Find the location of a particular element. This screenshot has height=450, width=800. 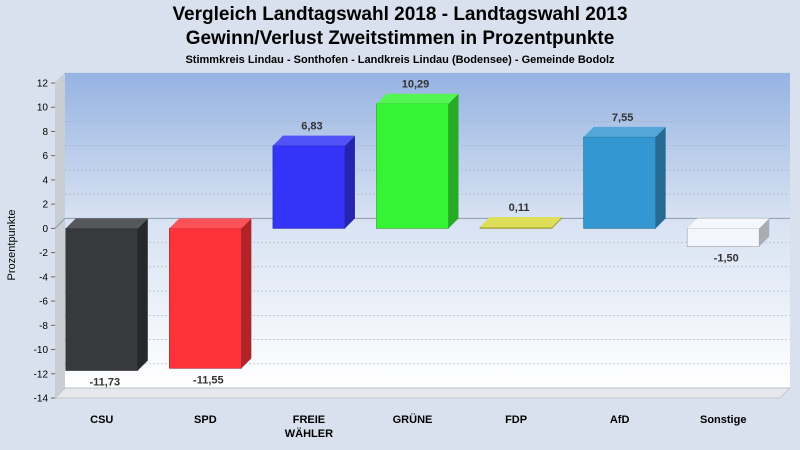

bar-freie-wähler is located at coordinates (313, 182).